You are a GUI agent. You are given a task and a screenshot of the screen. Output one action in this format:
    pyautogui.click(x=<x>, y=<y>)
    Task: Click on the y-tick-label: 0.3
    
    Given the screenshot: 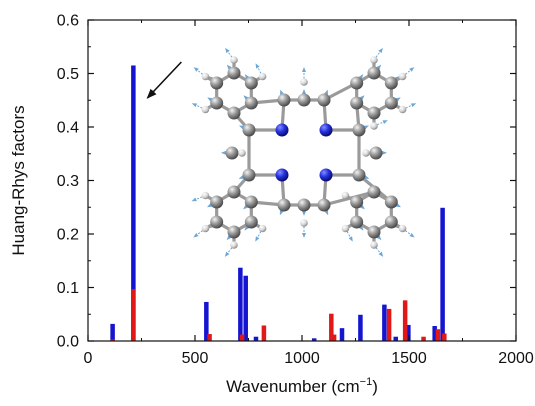 What is the action you would take?
    pyautogui.click(x=68, y=181)
    